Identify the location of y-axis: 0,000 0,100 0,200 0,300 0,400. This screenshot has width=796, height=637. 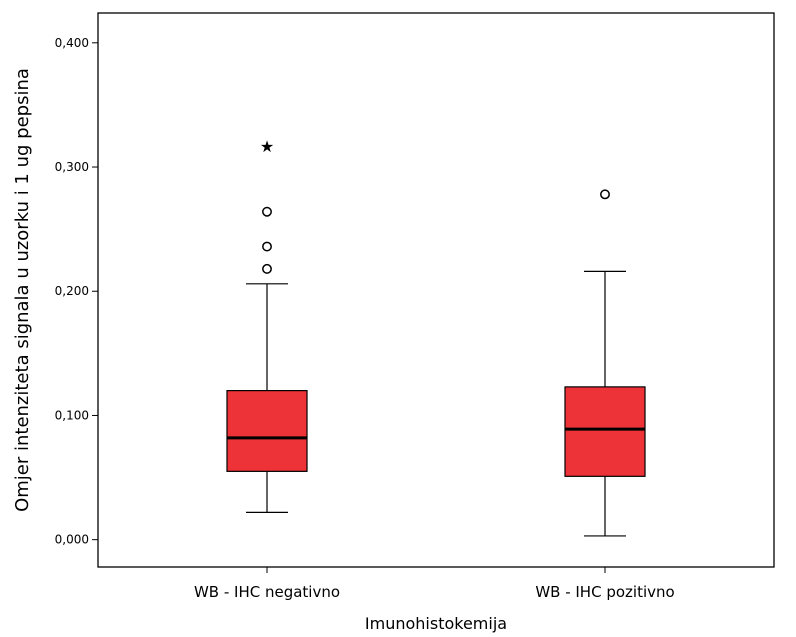
(76, 291).